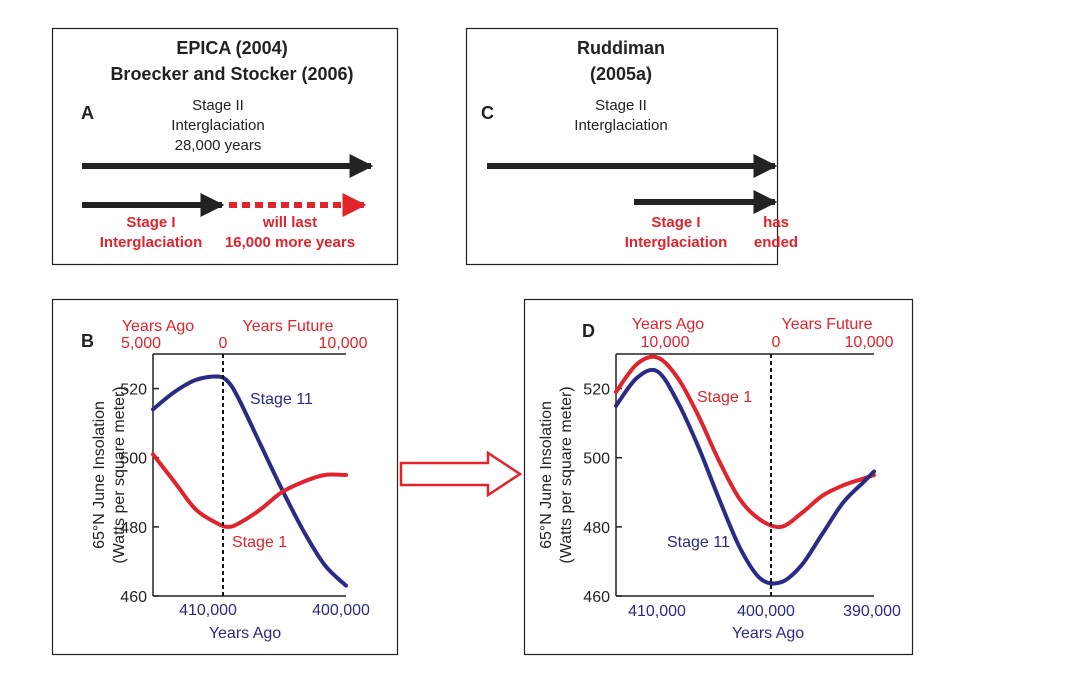 This screenshot has width=1089, height=675. Describe the element at coordinates (724, 397) in the screenshot. I see `panel-d-stage1-label: Stage 1` at that location.